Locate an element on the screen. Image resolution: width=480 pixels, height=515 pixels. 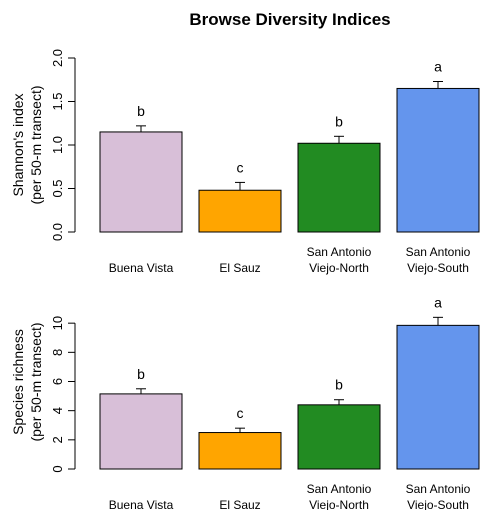
y-tick-label: 0.5 is located at coordinates (57, 188).